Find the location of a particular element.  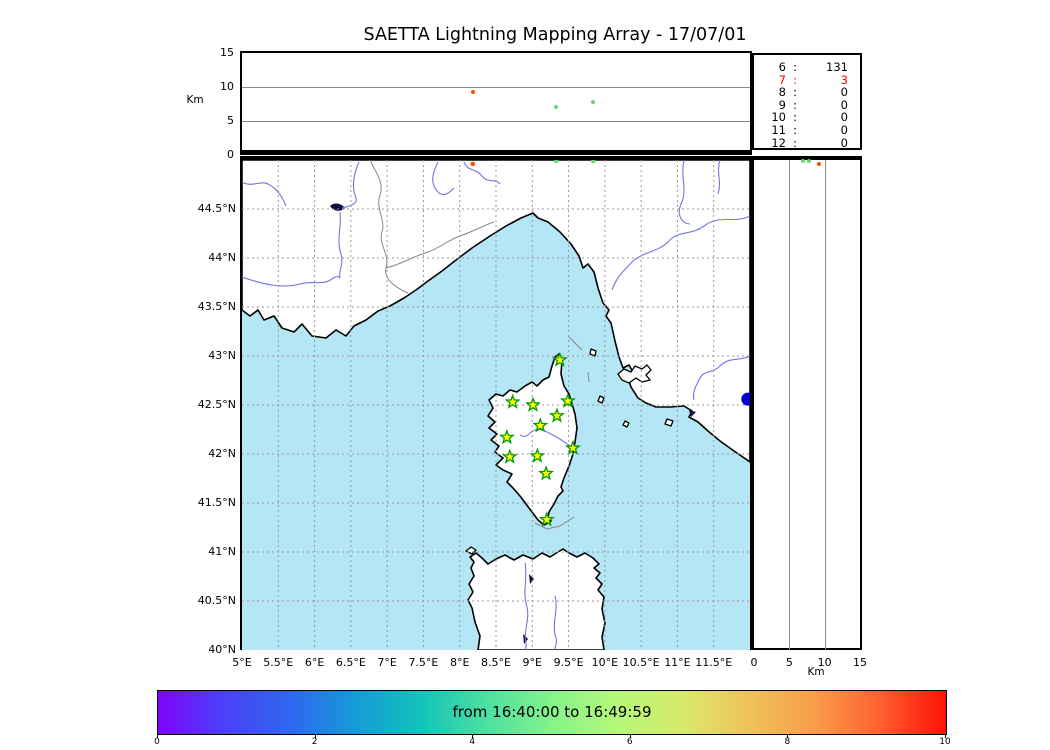

lat-tick-label: 42°N is located at coordinates (222, 453).